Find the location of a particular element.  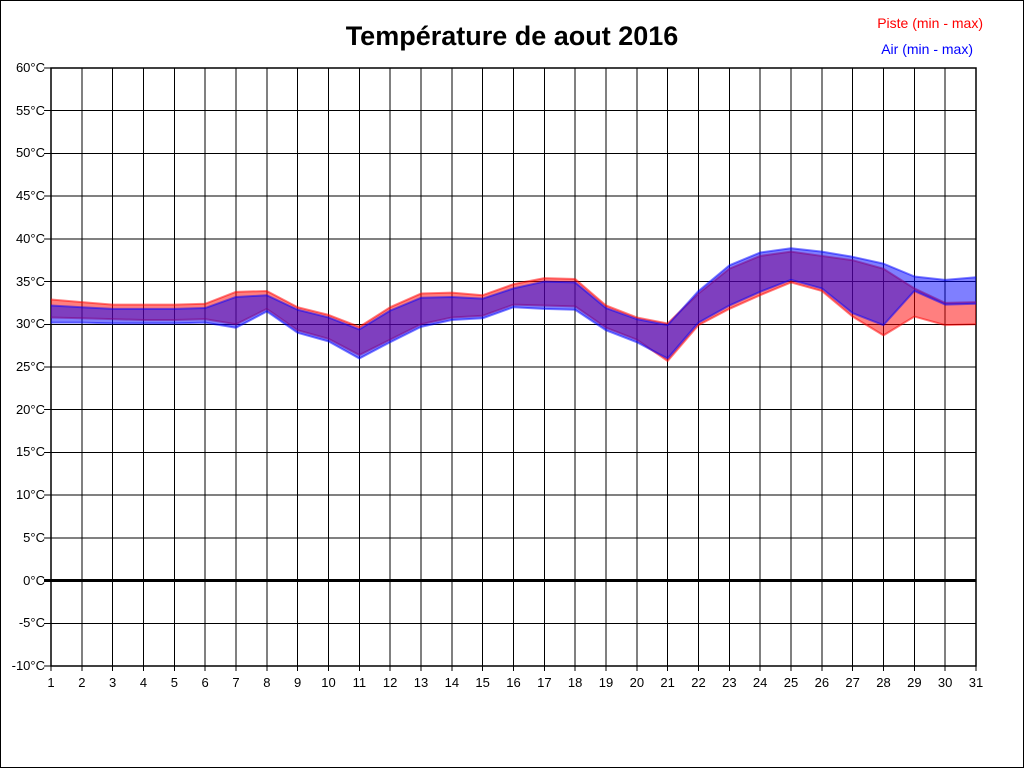

y-tick-label: 40°C is located at coordinates (30, 238).